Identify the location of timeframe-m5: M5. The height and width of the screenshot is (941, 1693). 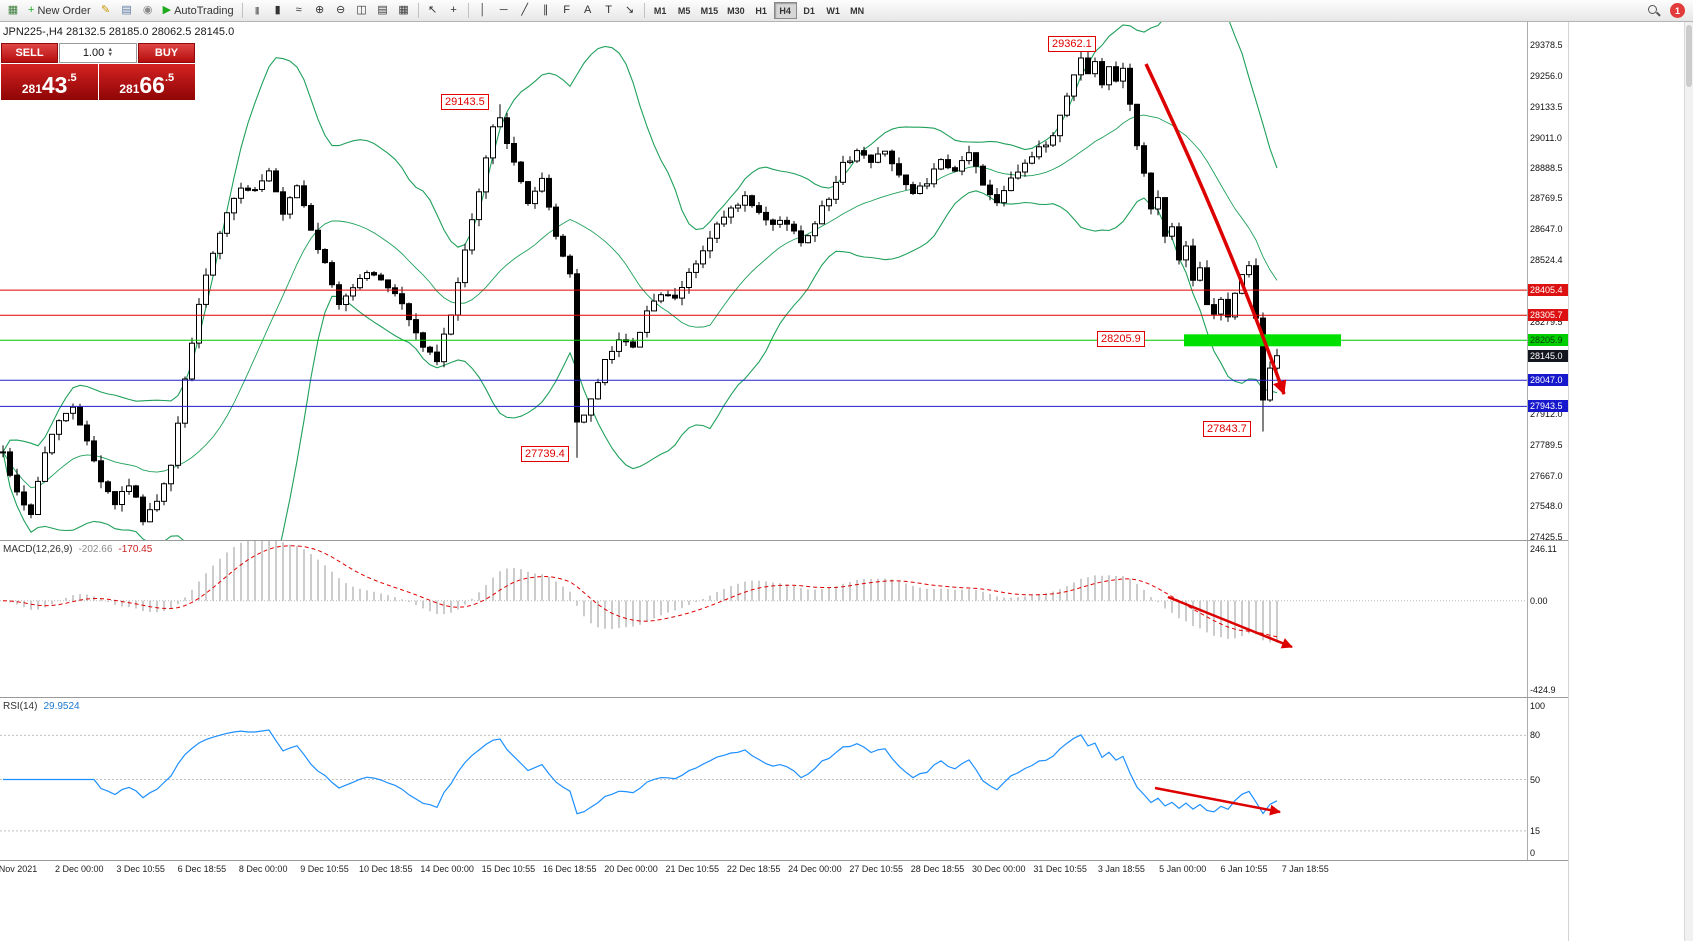
(684, 10).